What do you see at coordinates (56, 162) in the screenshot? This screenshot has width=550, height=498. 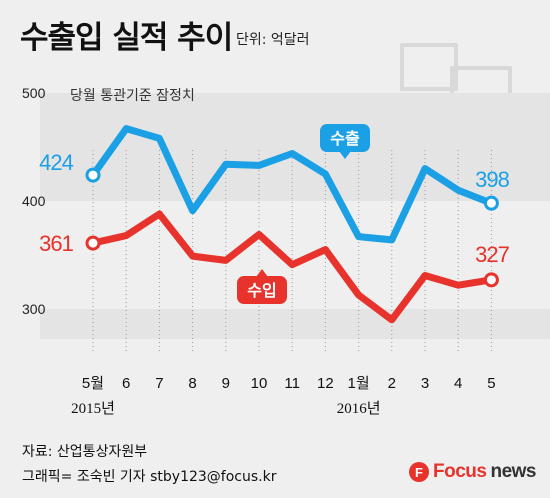 I see `export-start-value: 424` at bounding box center [56, 162].